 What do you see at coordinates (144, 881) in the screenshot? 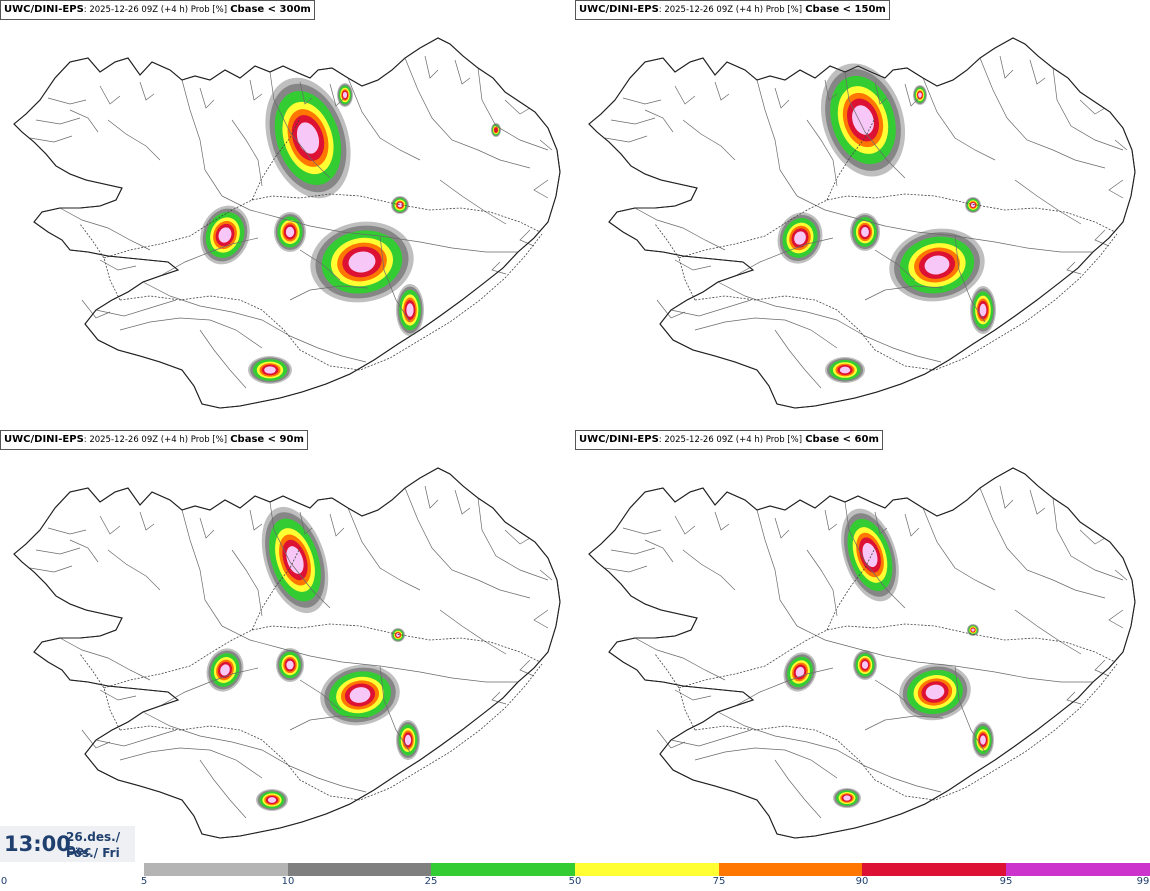
I see `legend-tick-label: 5` at bounding box center [144, 881].